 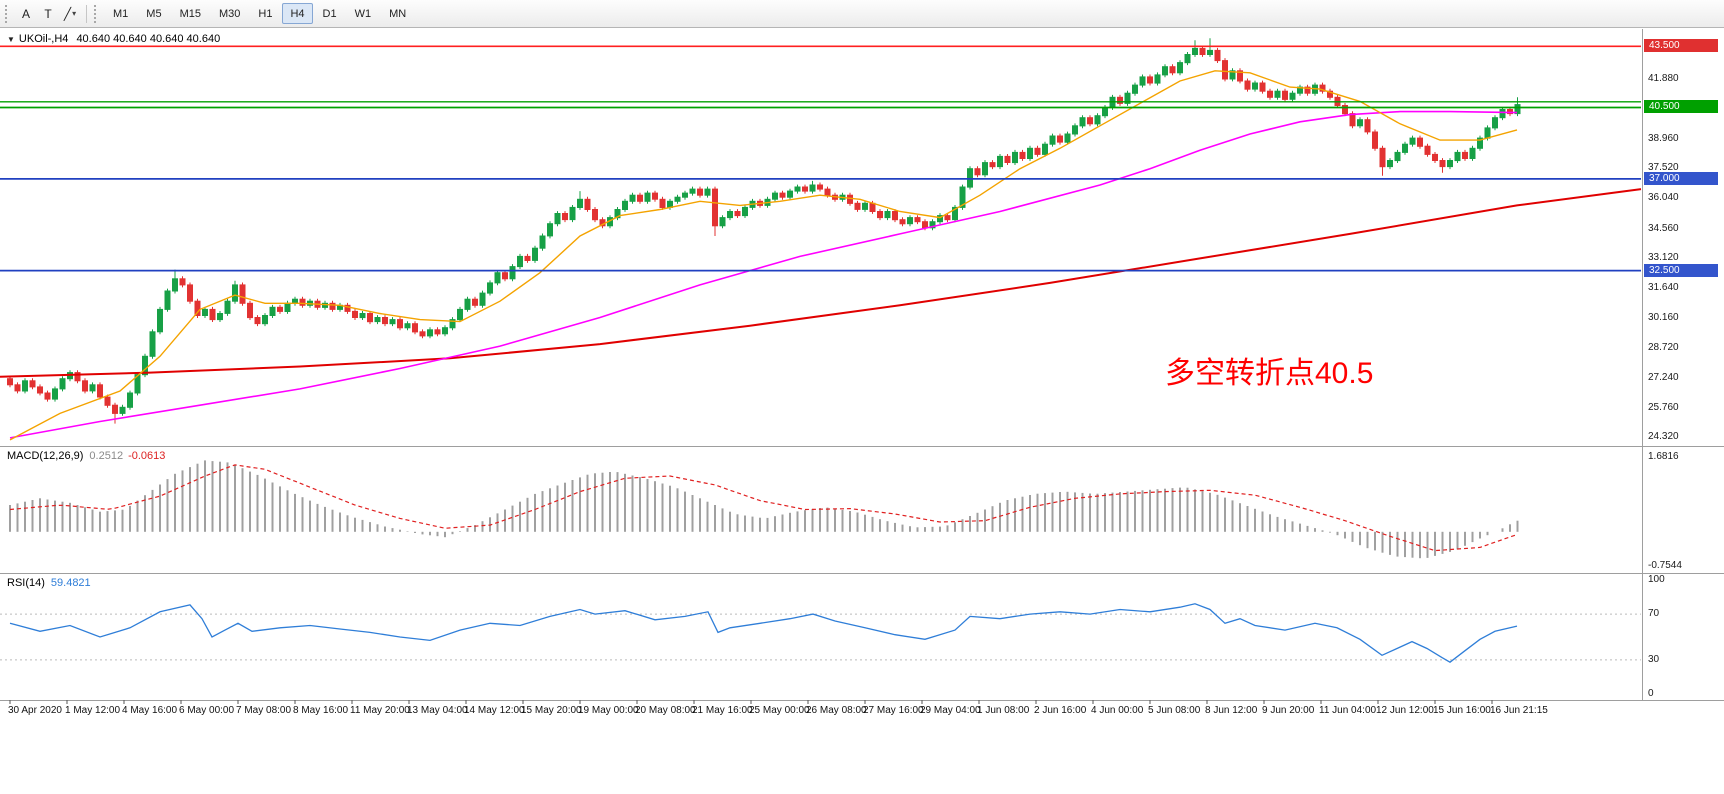 What do you see at coordinates (297, 13) in the screenshot?
I see `timeframe-h4-button: H4` at bounding box center [297, 13].